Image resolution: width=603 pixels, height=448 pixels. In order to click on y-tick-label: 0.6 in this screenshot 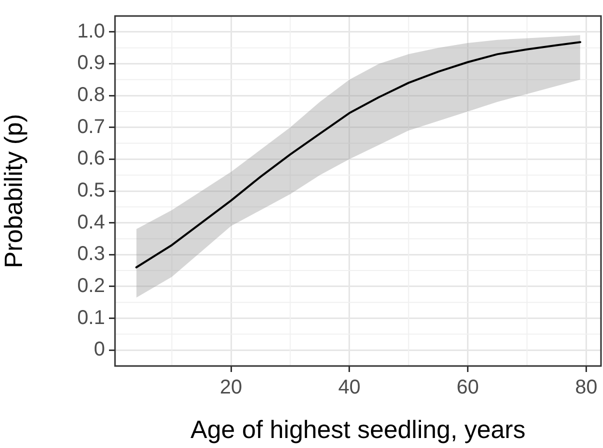, I will do `click(91, 159)`.